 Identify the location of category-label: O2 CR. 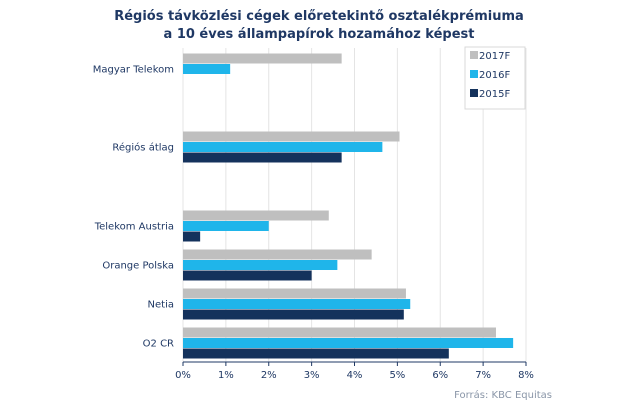
(158, 344).